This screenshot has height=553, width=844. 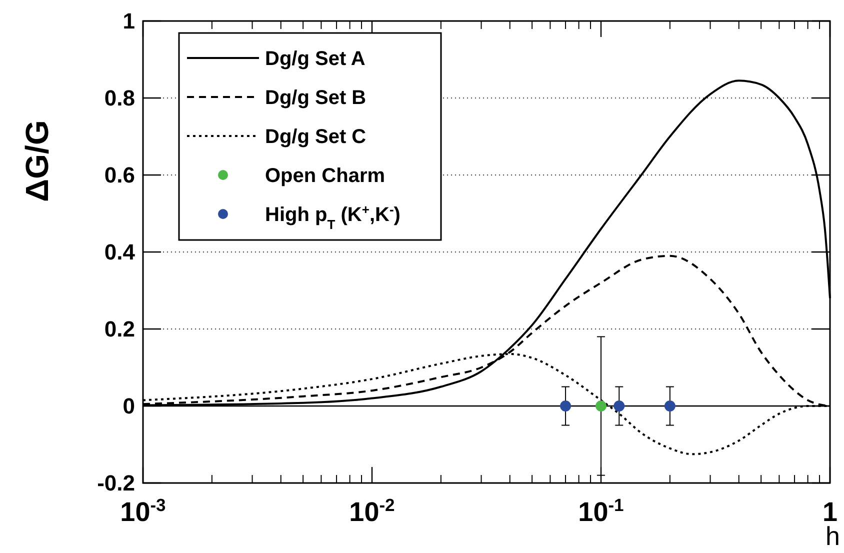 What do you see at coordinates (128, 21) in the screenshot?
I see `y-tick-label: 1` at bounding box center [128, 21].